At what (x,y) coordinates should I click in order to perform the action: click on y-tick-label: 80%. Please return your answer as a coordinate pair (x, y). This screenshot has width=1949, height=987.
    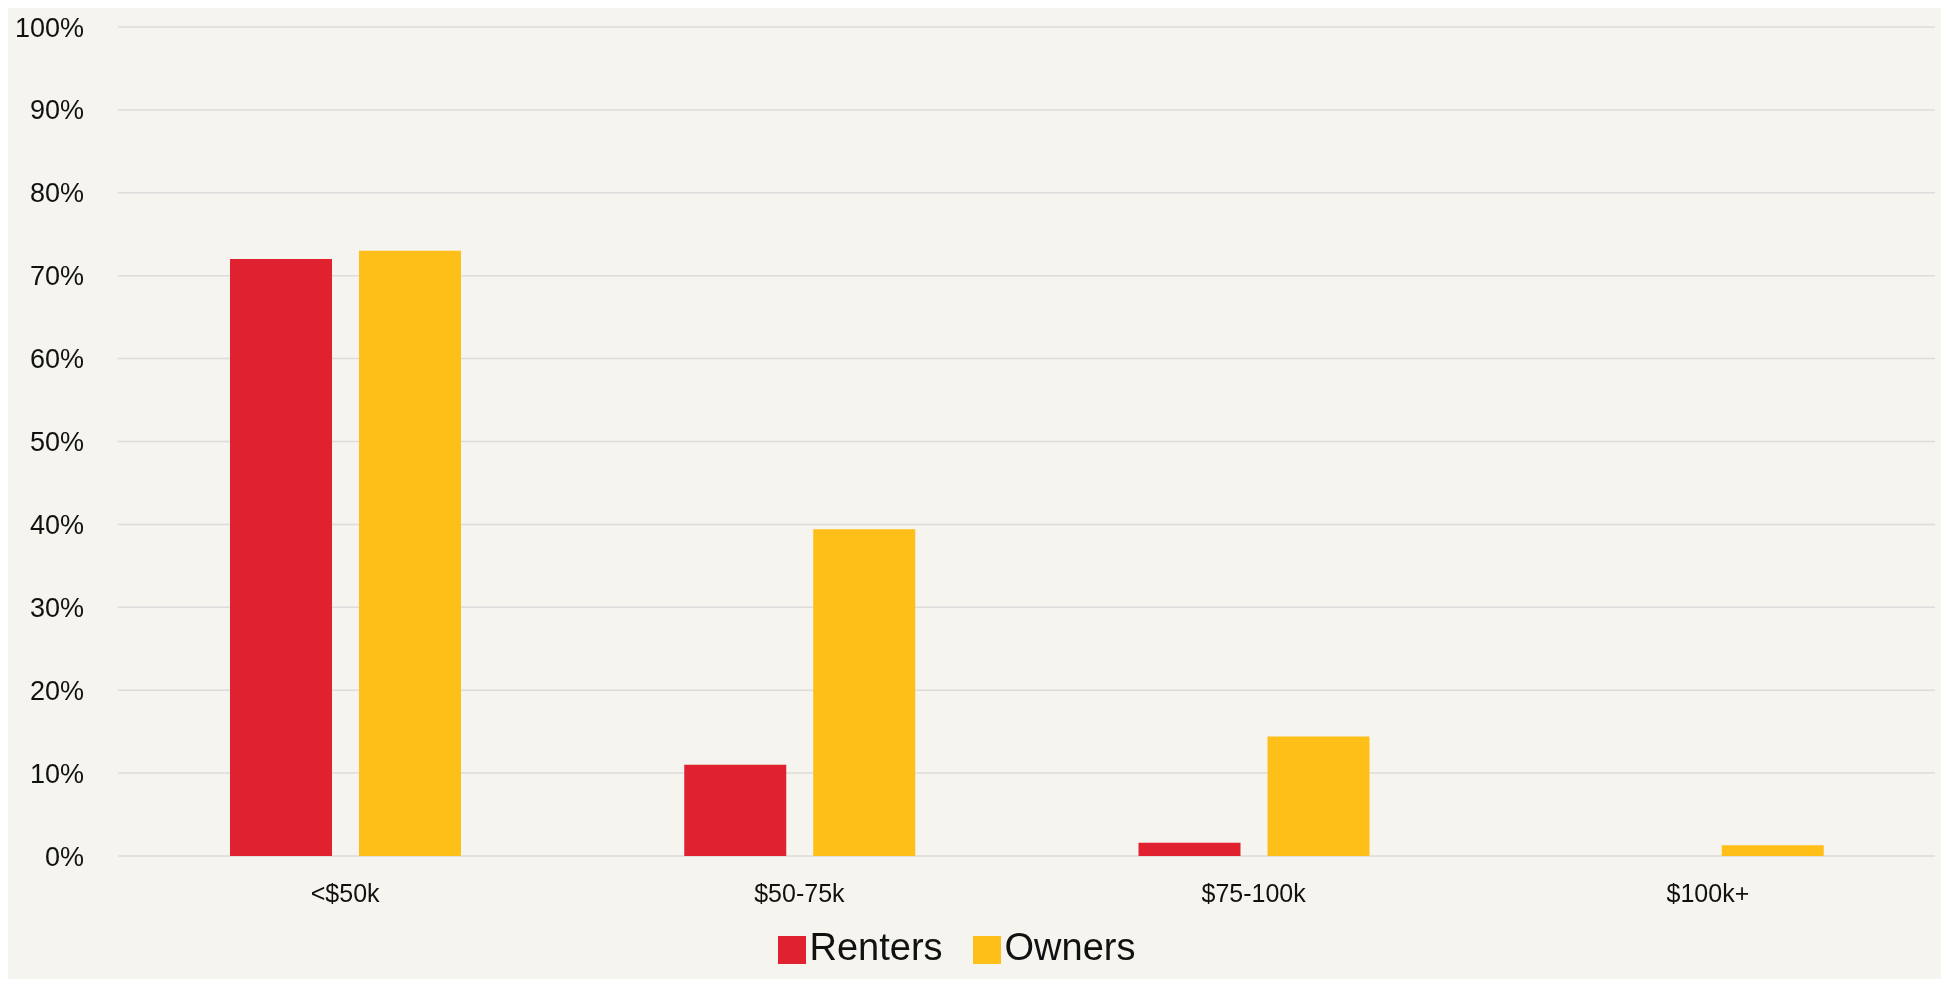
    Looking at the image, I should click on (56, 193).